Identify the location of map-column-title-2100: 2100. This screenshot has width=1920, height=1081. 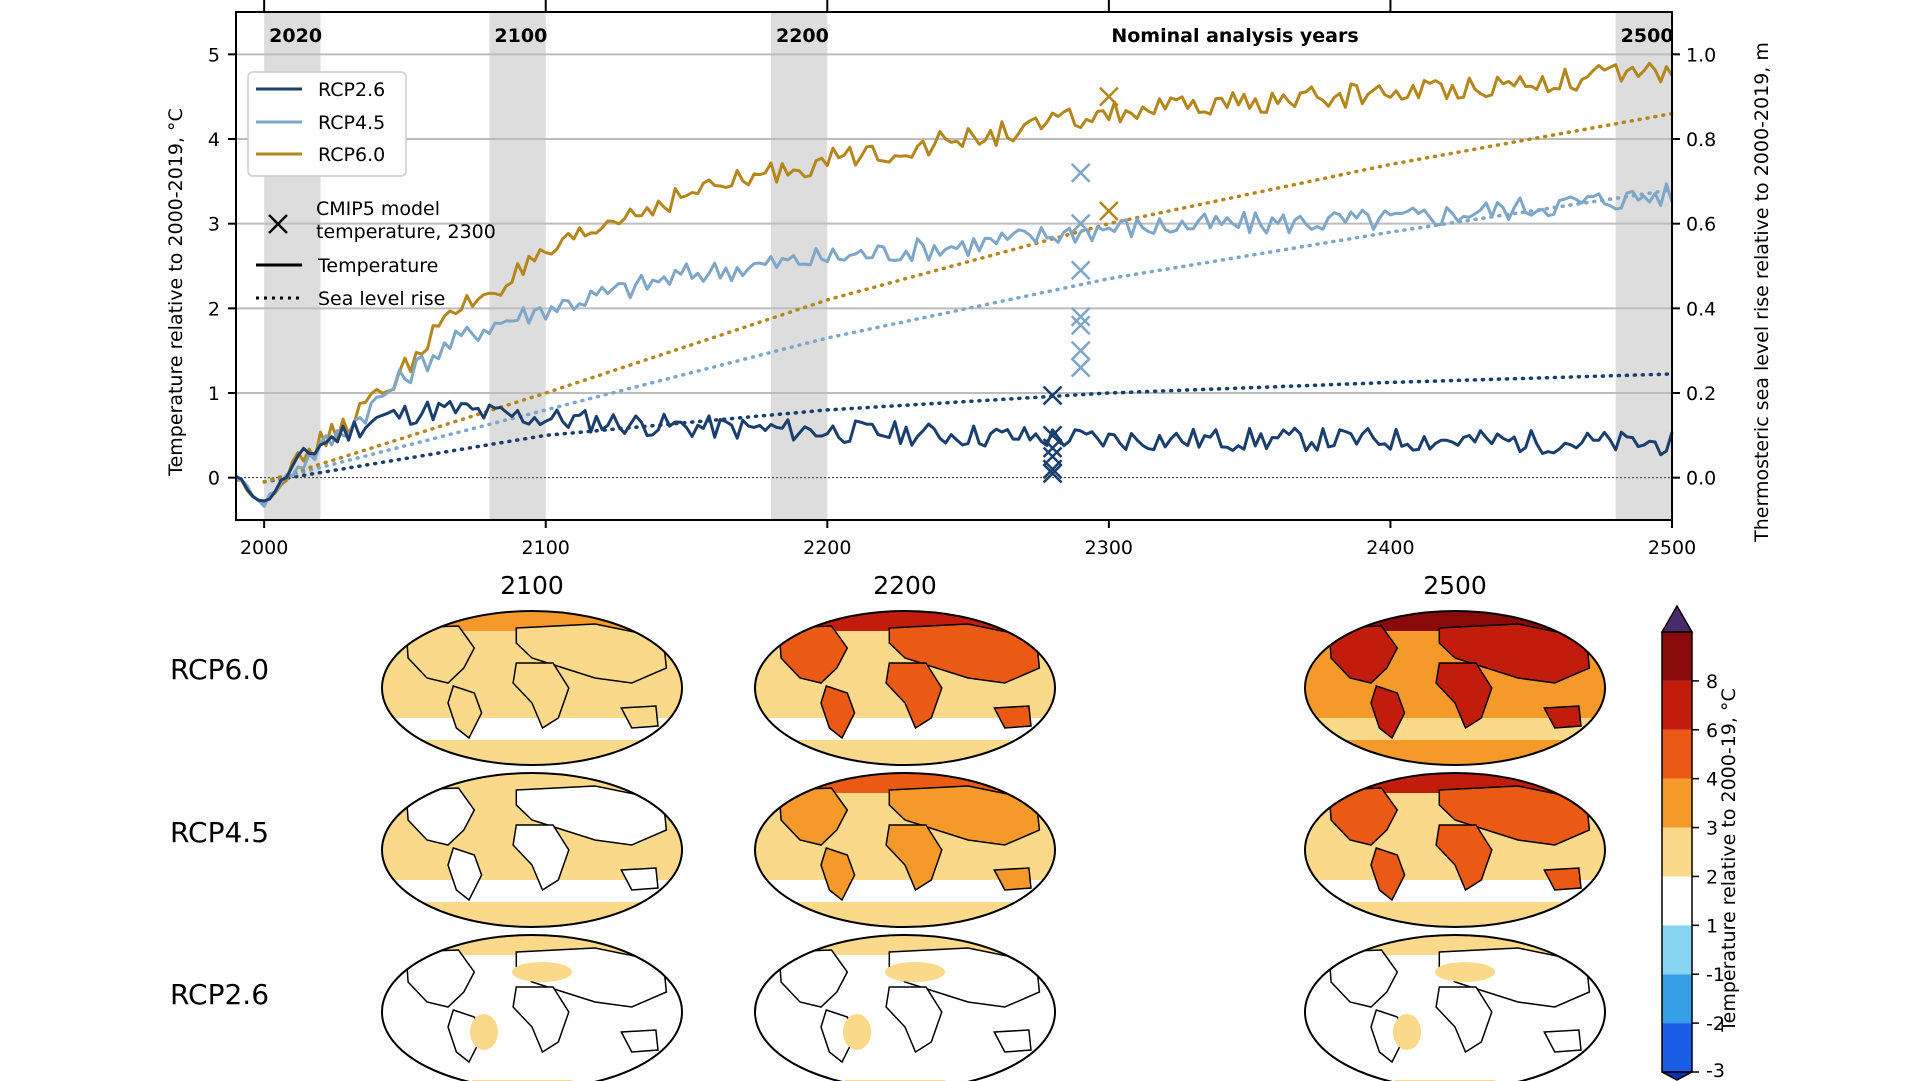
(532, 585).